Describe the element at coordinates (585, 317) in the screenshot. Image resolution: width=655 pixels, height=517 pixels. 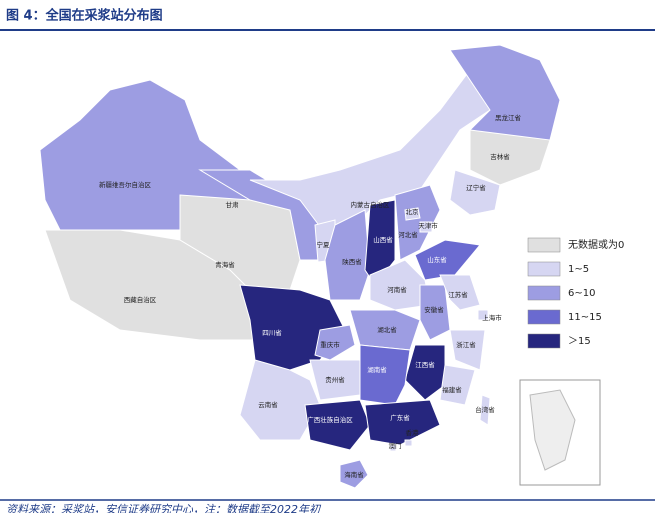
I see `legend-label: 11~15` at that location.